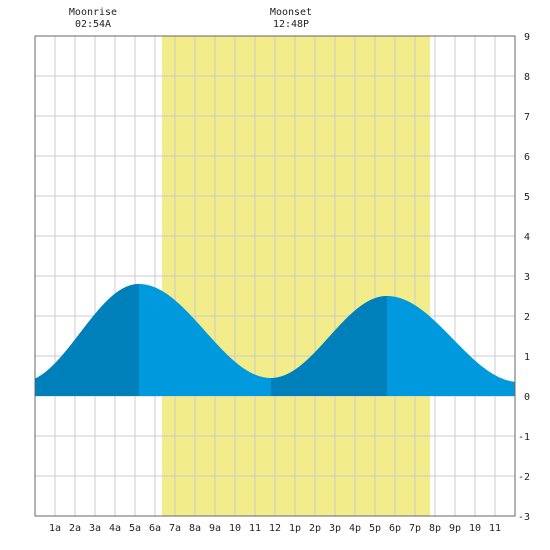 The width and height of the screenshot is (550, 550). Describe the element at coordinates (175, 528) in the screenshot. I see `x-tick-label: 7a` at that location.